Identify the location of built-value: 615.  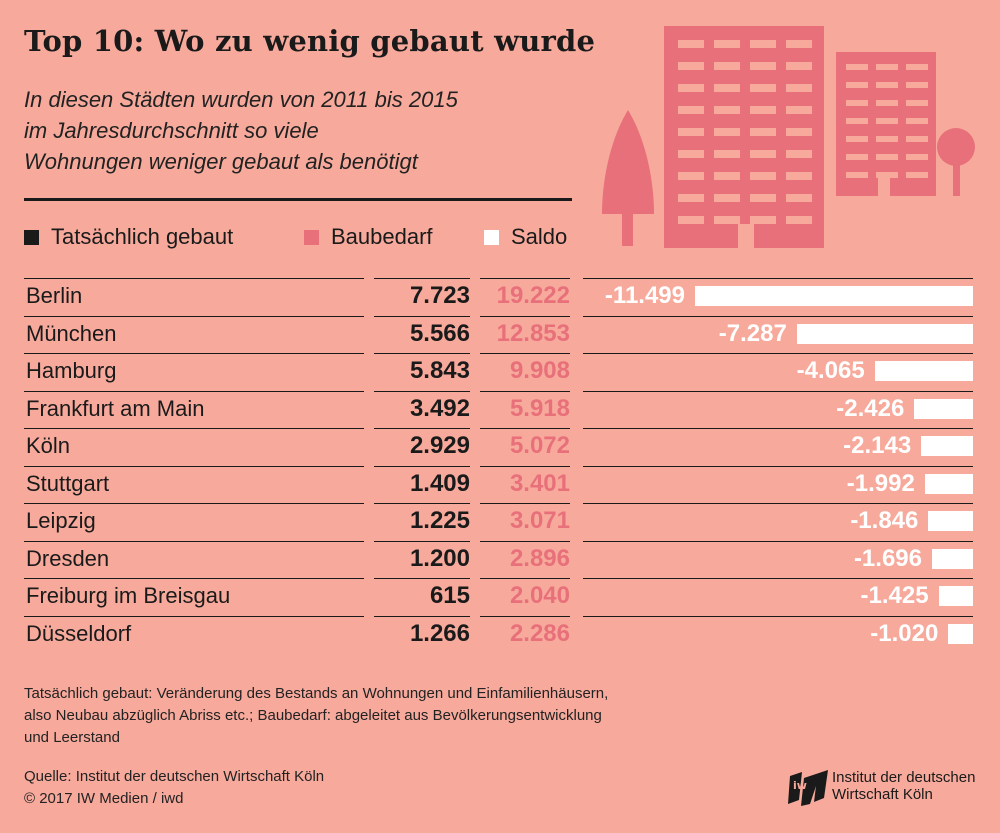
(449, 595).